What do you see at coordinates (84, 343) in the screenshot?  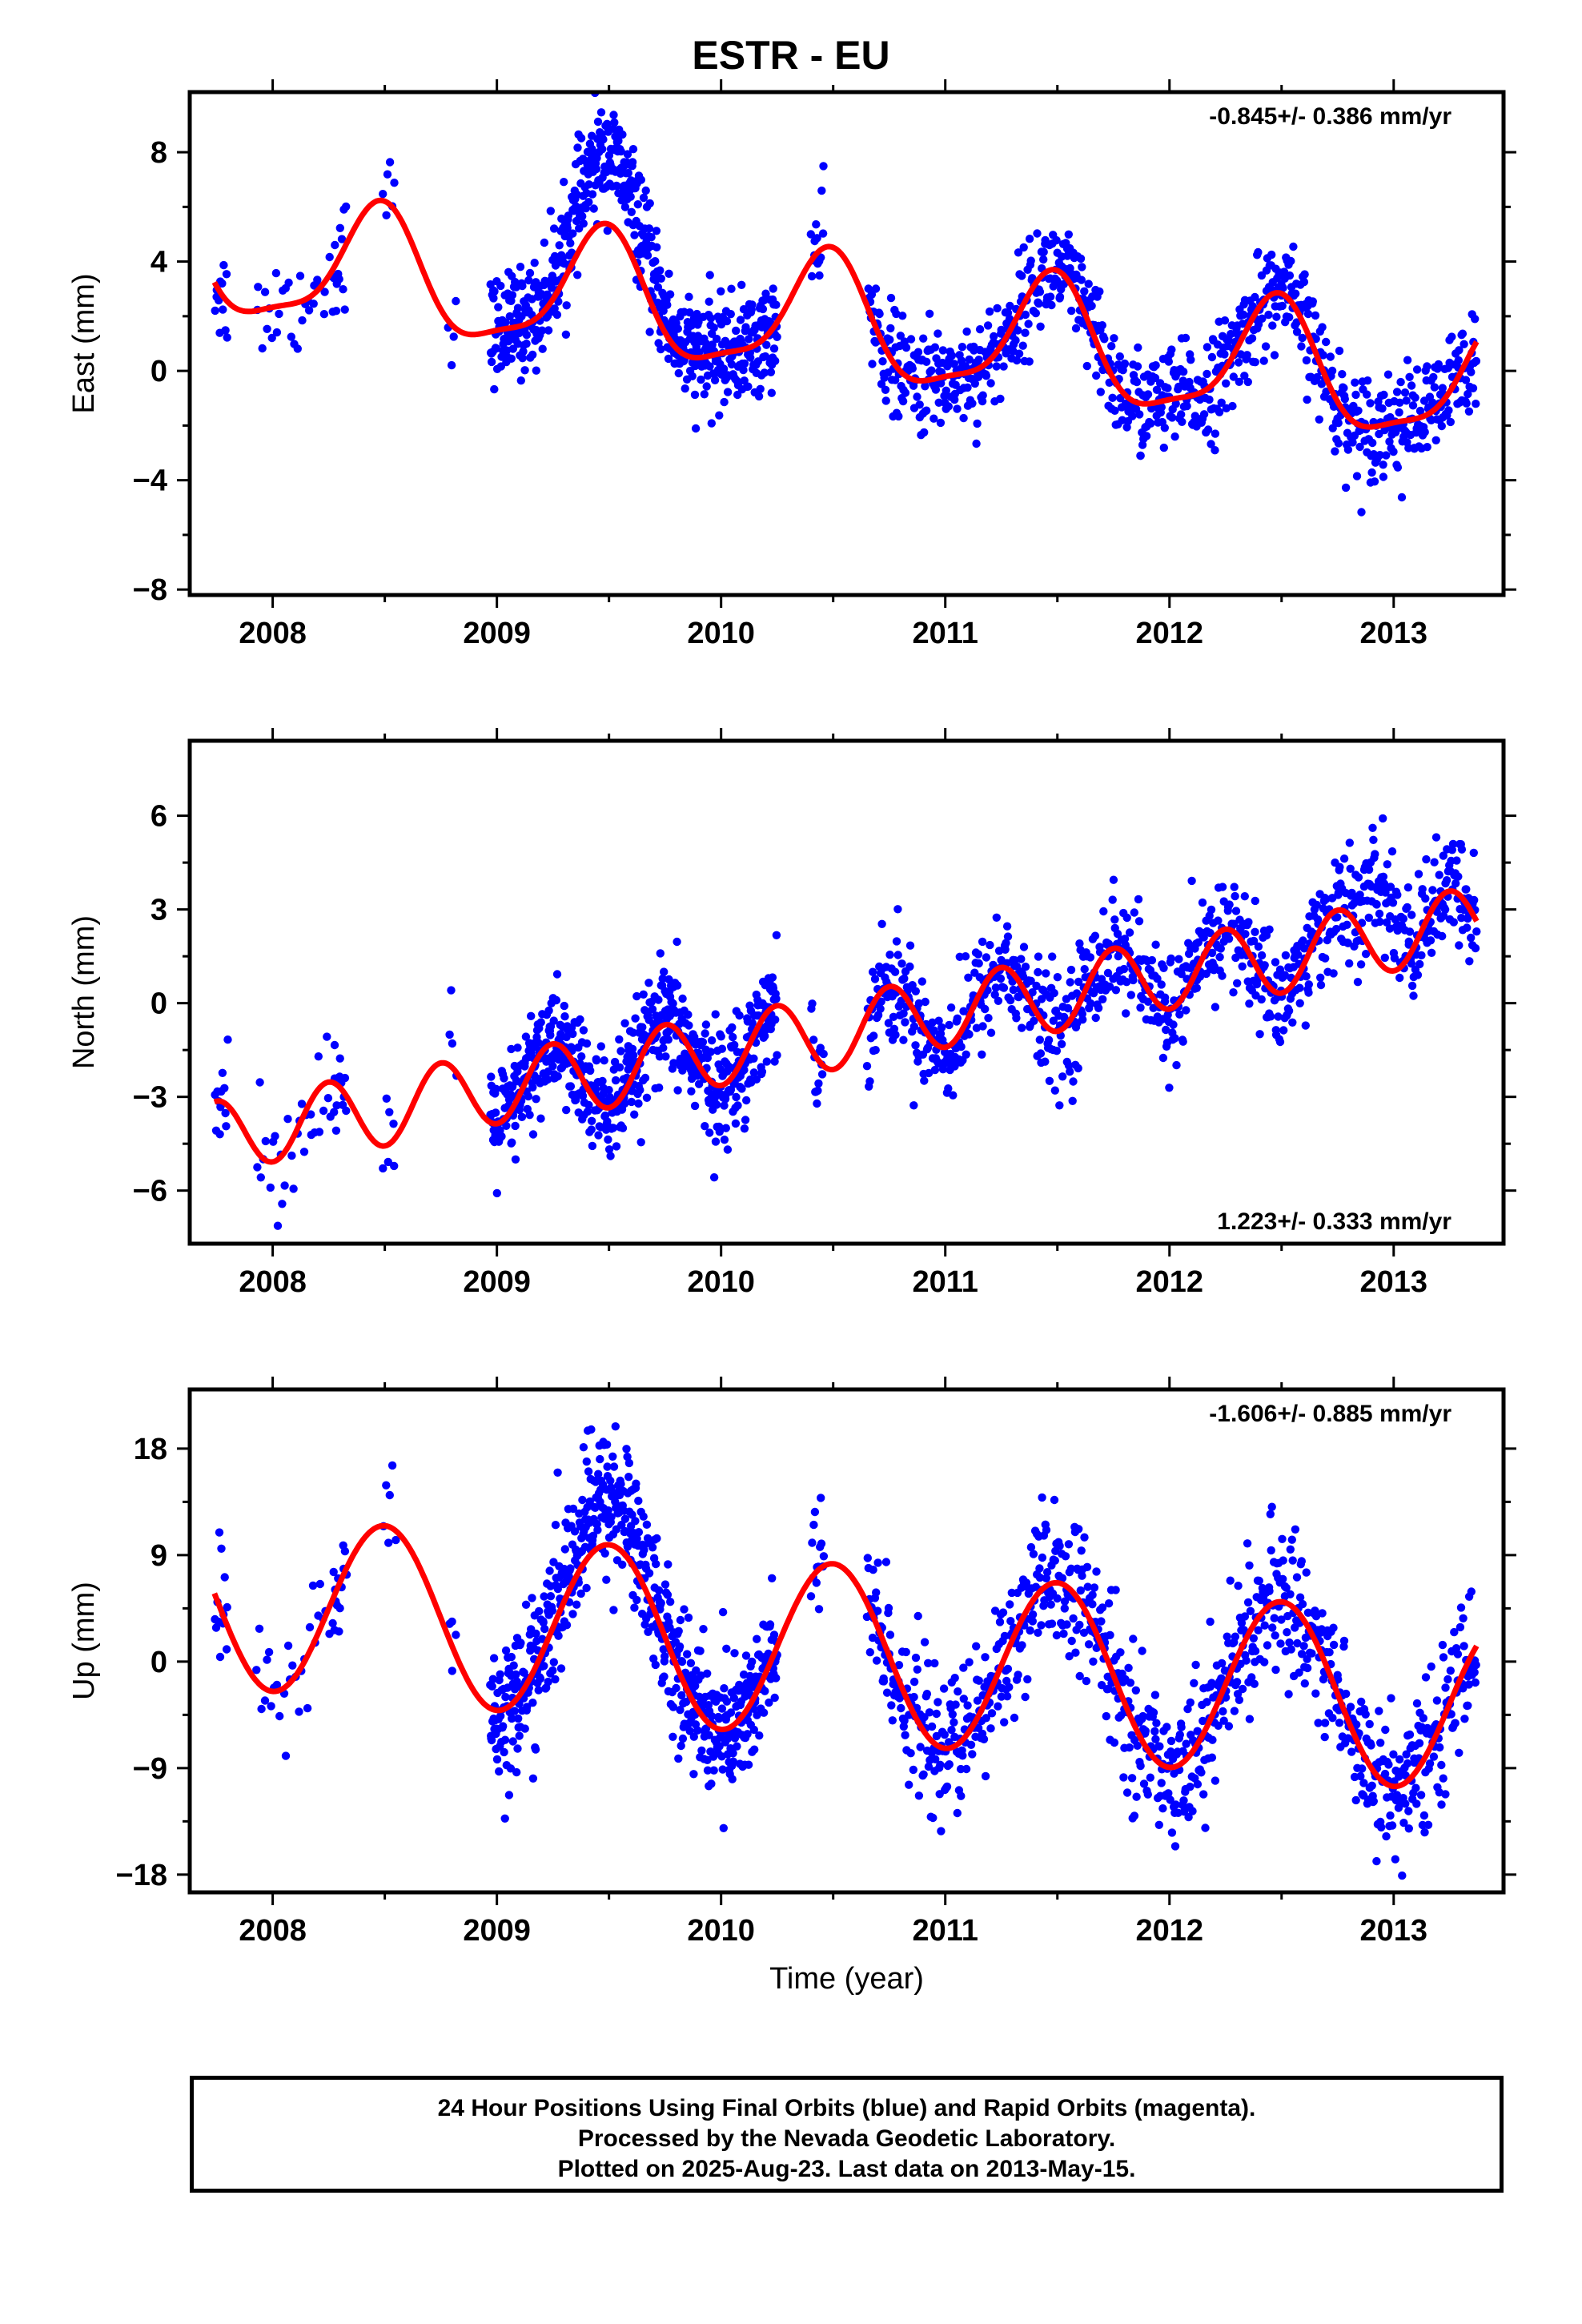 I see `y-axis-label: East (mm)` at bounding box center [84, 343].